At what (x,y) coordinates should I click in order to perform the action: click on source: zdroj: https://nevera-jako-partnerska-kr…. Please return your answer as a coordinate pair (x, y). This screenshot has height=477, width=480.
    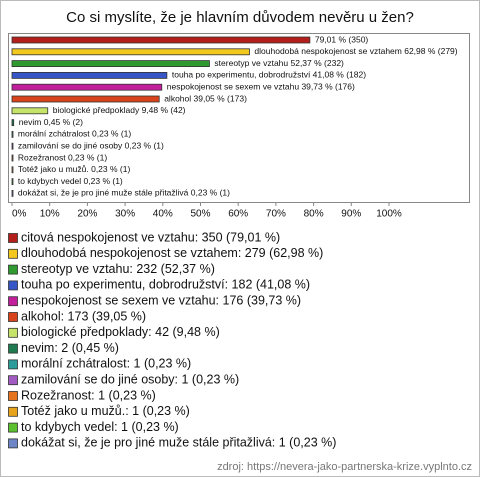
    Looking at the image, I should click on (344, 467).